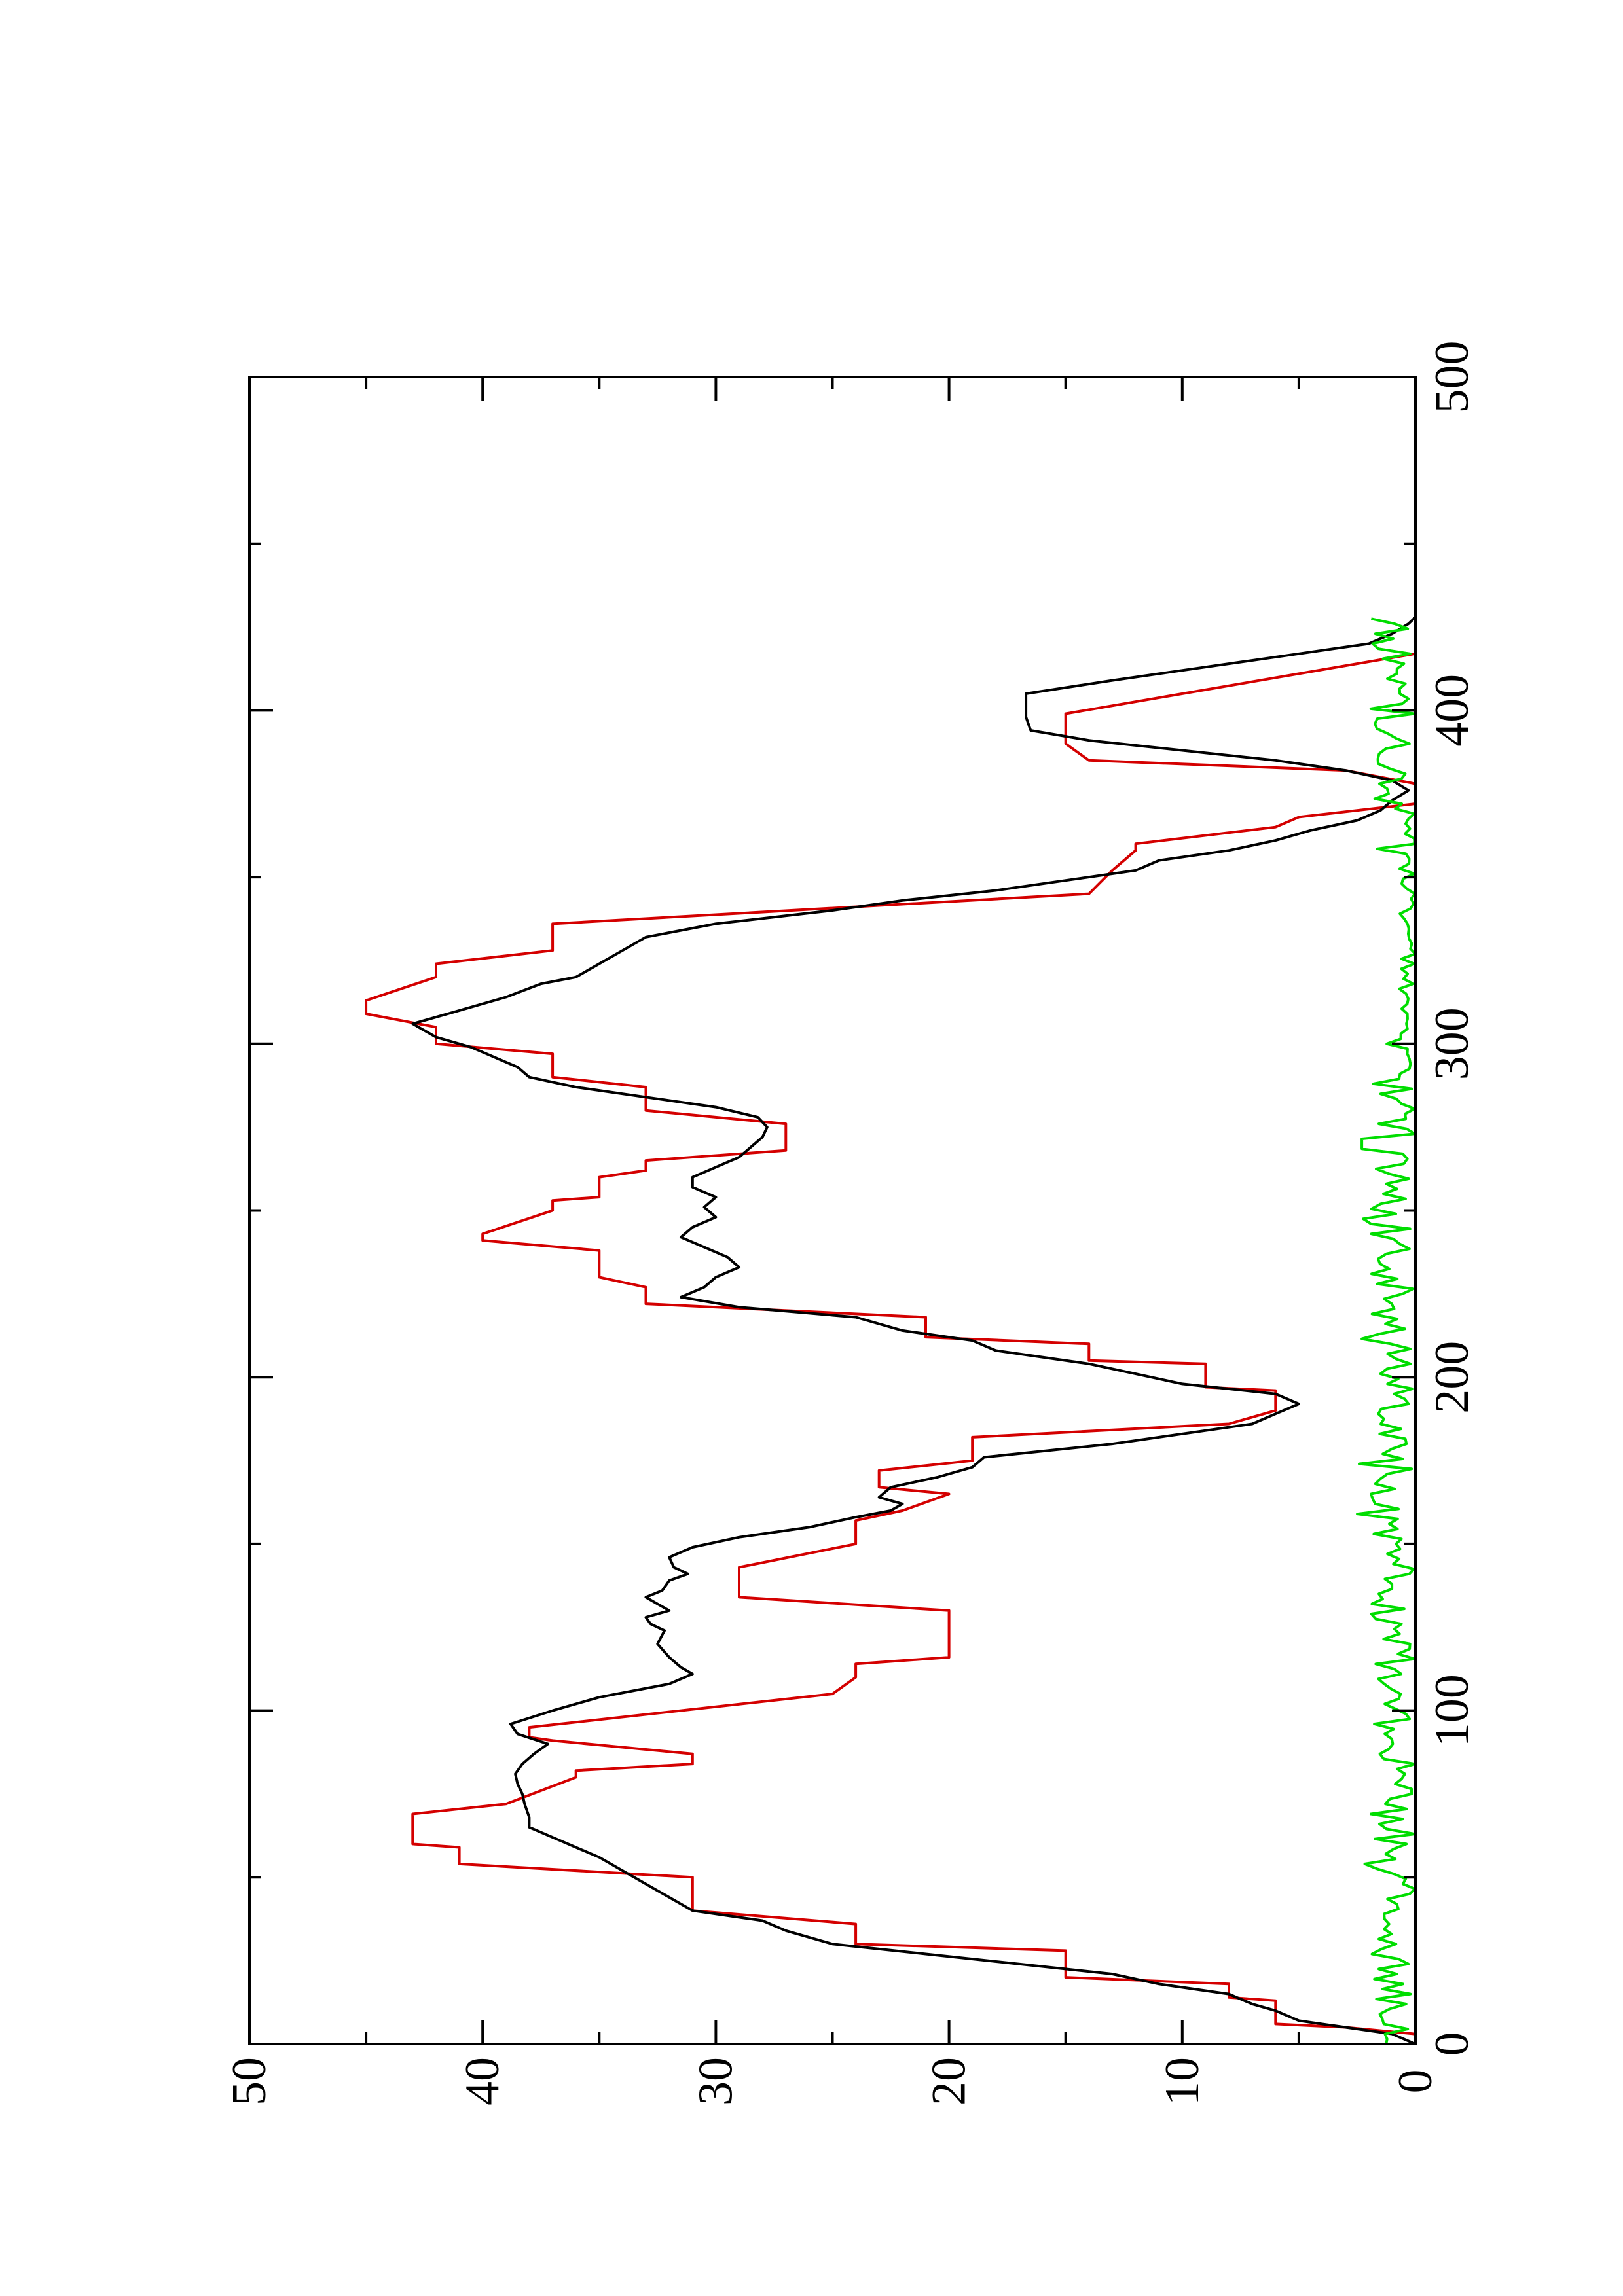 Image resolution: width=1623 pixels, height=2296 pixels. I want to click on x-tick-label: 200, so click(1452, 1377).